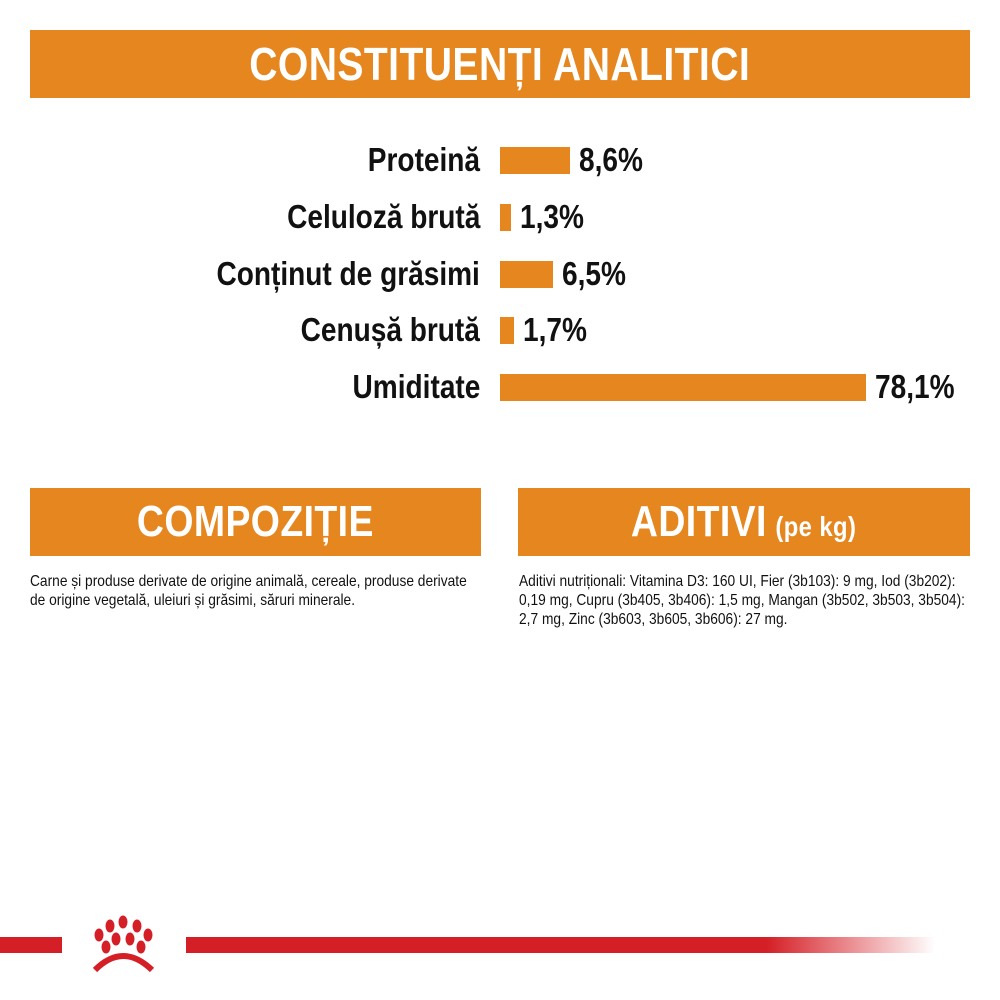 The image size is (1000, 1000). I want to click on royal-canin-crown-logo-icon, so click(124, 943).